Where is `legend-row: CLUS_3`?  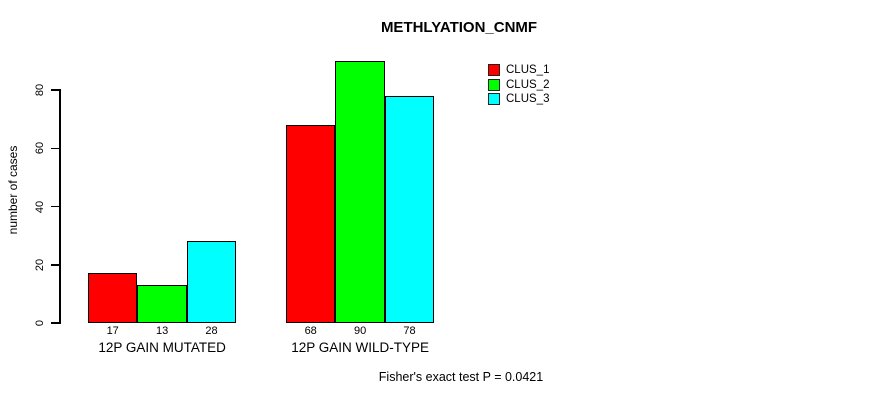 legend-row: CLUS_3 is located at coordinates (518, 99).